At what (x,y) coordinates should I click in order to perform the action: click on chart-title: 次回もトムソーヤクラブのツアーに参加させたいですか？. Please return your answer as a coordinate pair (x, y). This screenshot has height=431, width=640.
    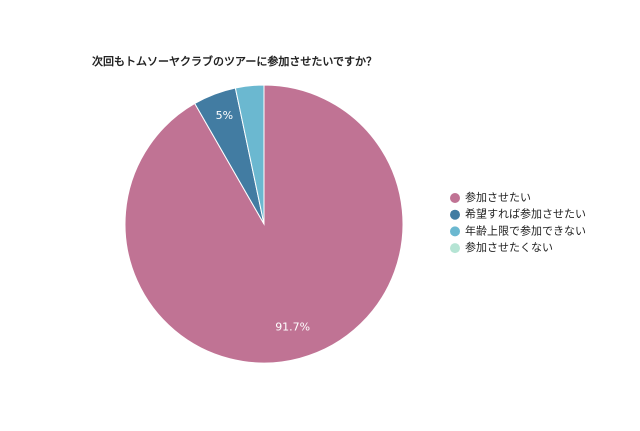
    Looking at the image, I should click on (234, 61).